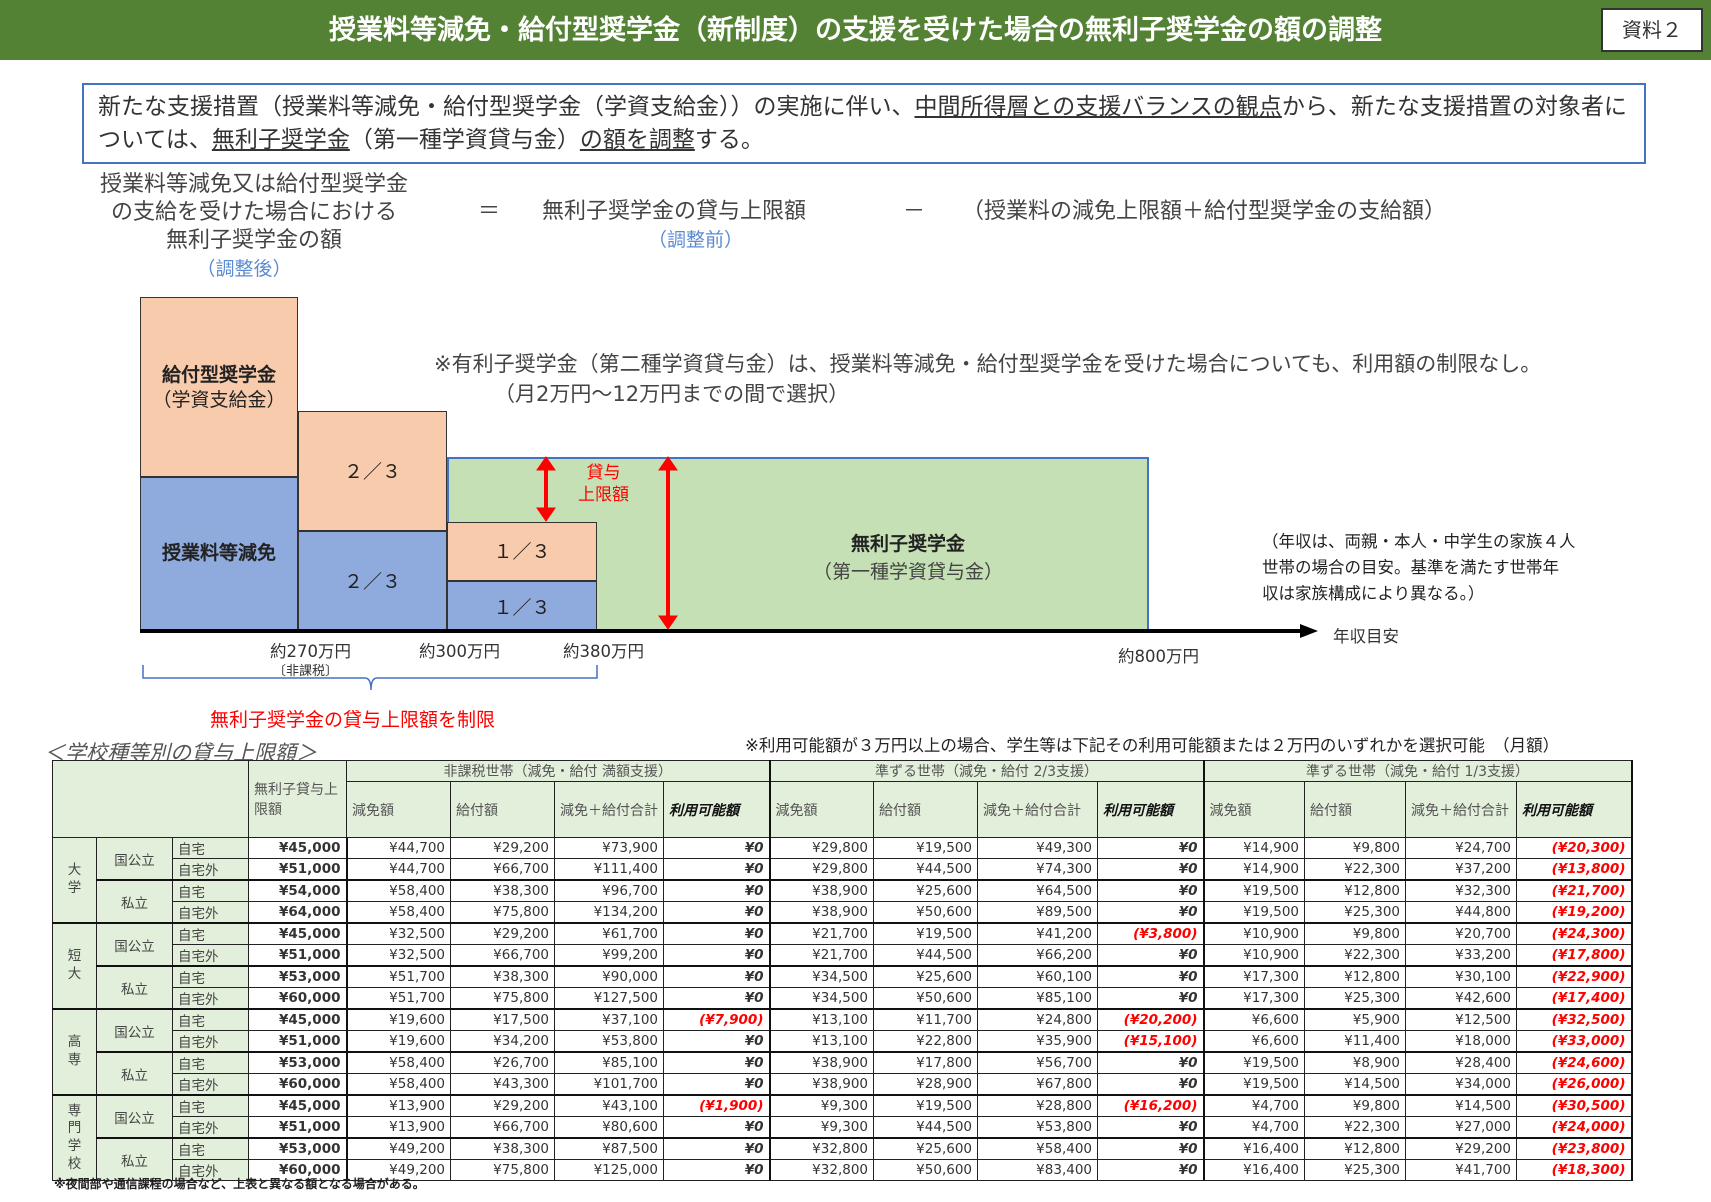 This screenshot has width=1711, height=1202. Describe the element at coordinates (925, 976) in the screenshot. I see `amount-cell: ¥25,600` at that location.